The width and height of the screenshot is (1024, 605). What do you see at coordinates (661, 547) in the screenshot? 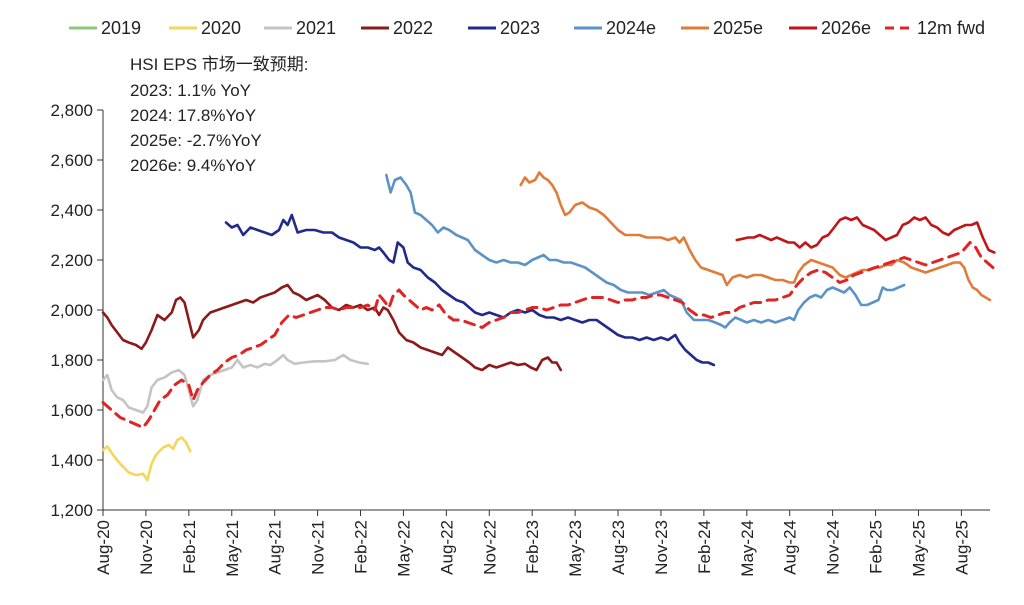
I see `x-tick-label: Nov-23` at bounding box center [661, 547].